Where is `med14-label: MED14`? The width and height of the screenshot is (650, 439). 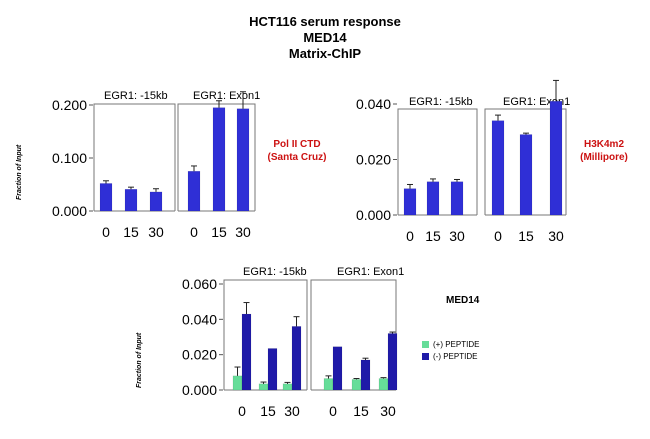 med14-label: MED14 is located at coordinates (463, 300).